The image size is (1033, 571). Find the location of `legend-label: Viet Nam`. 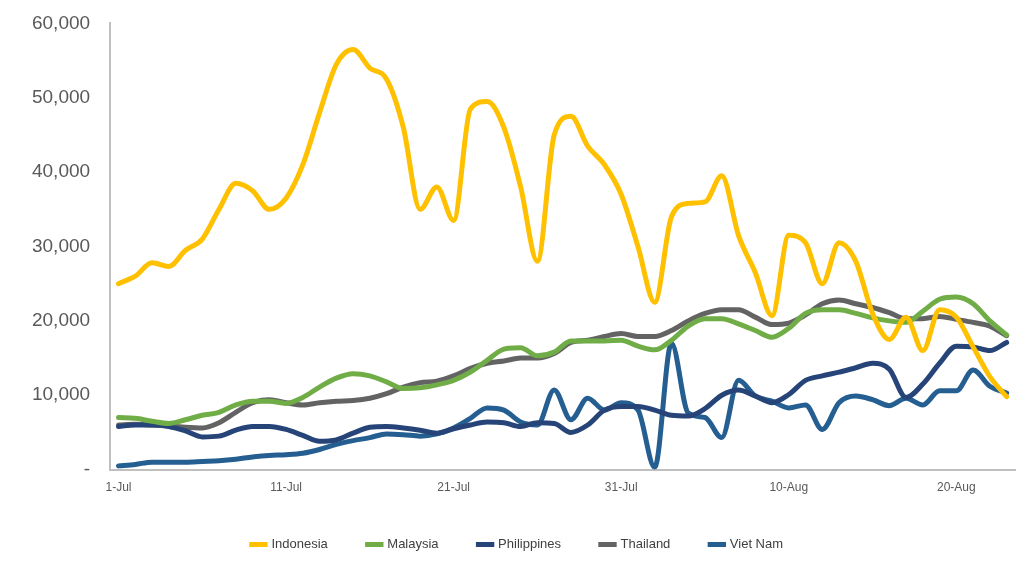

legend-label: Viet Nam is located at coordinates (756, 544).